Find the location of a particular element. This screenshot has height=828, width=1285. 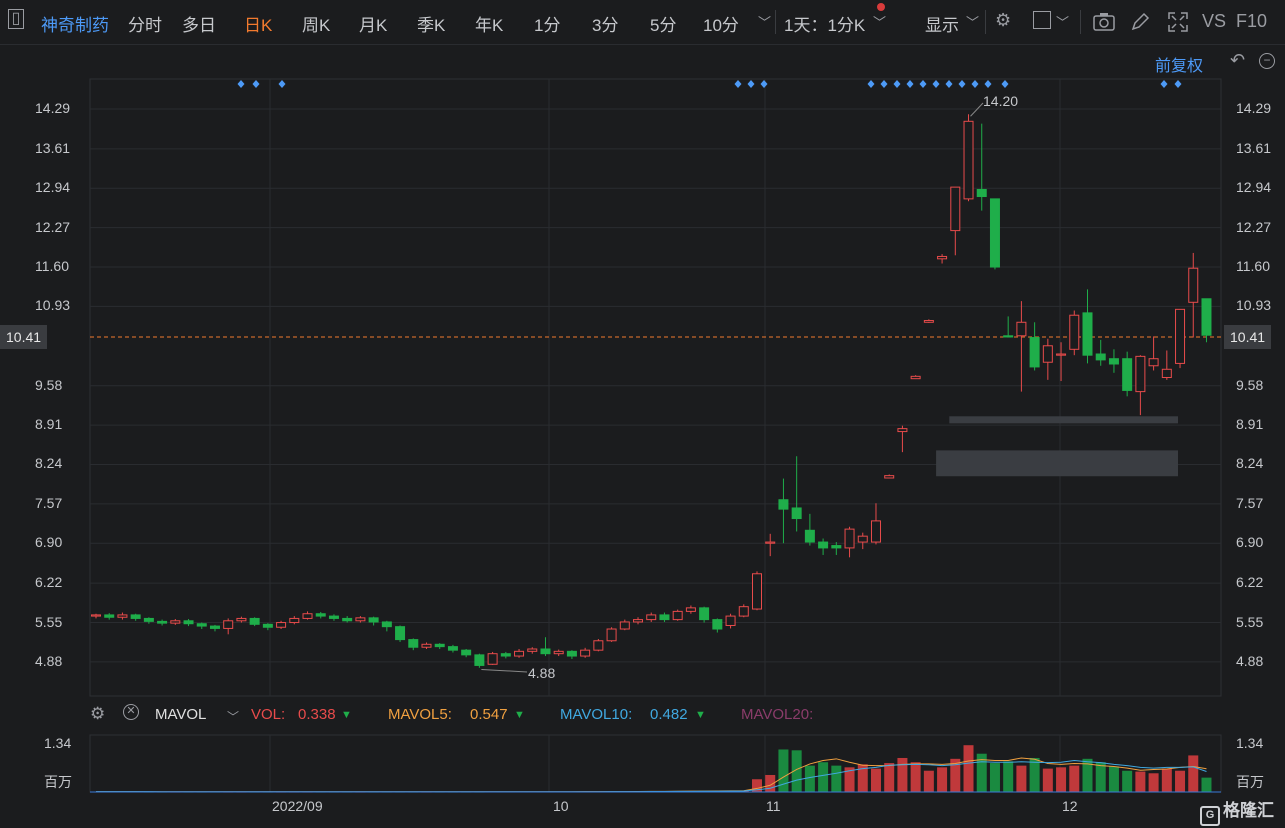

current-price-tag-left: 10.41 is located at coordinates (24, 337).